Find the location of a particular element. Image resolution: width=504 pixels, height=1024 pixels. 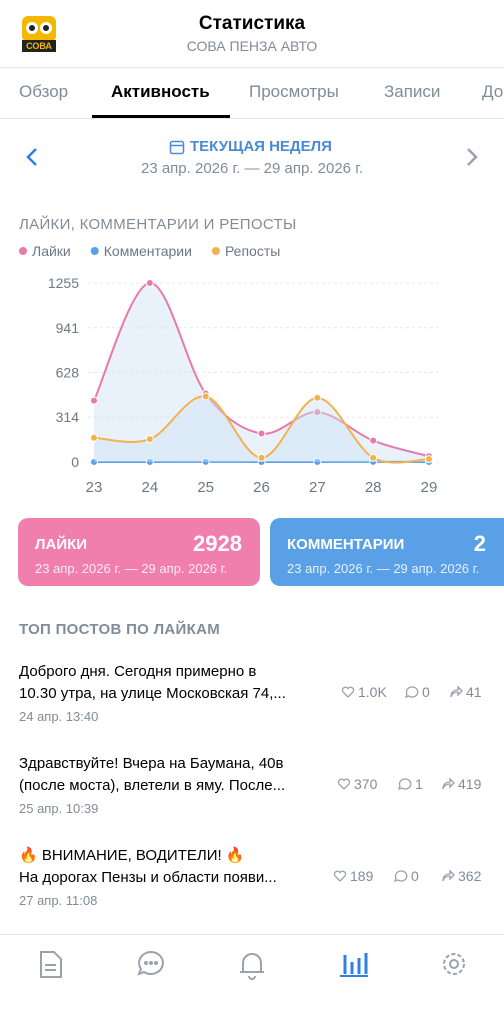

title: Статистика is located at coordinates (252, 23).